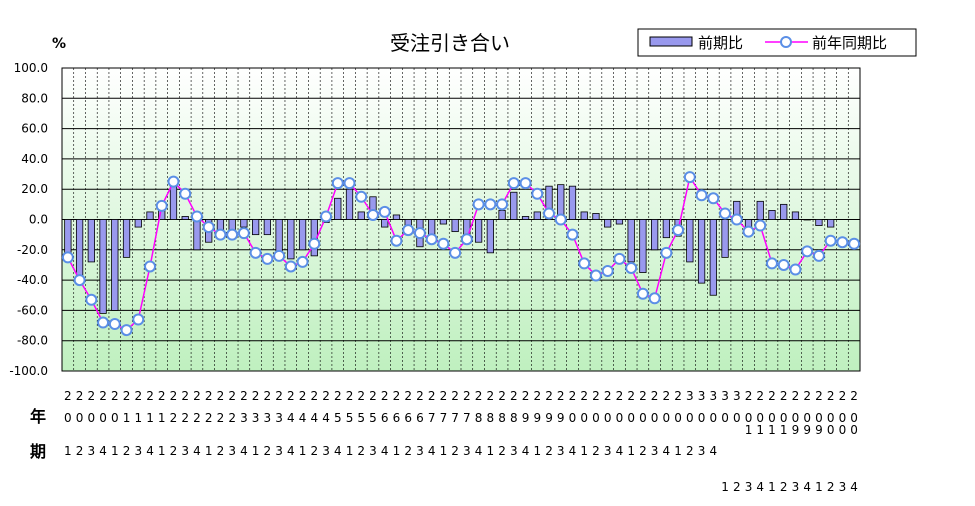 This screenshot has height=506, width=975. Describe the element at coordinates (28, 371) in the screenshot. I see `y-tick-label: -100.0` at that location.